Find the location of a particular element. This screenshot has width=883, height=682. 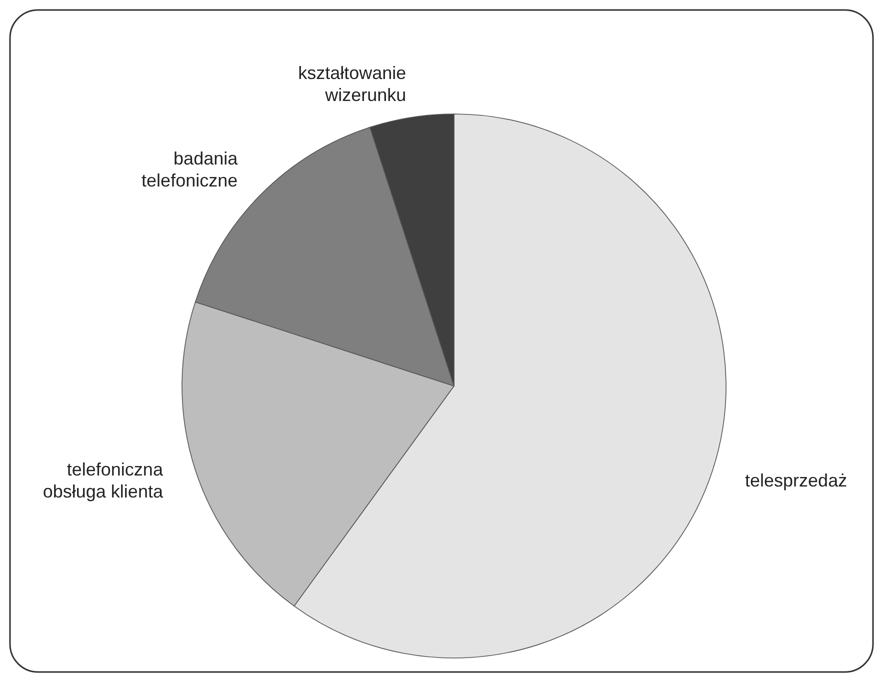

slice-label: kształtowanie wizerunku is located at coordinates (352, 83).